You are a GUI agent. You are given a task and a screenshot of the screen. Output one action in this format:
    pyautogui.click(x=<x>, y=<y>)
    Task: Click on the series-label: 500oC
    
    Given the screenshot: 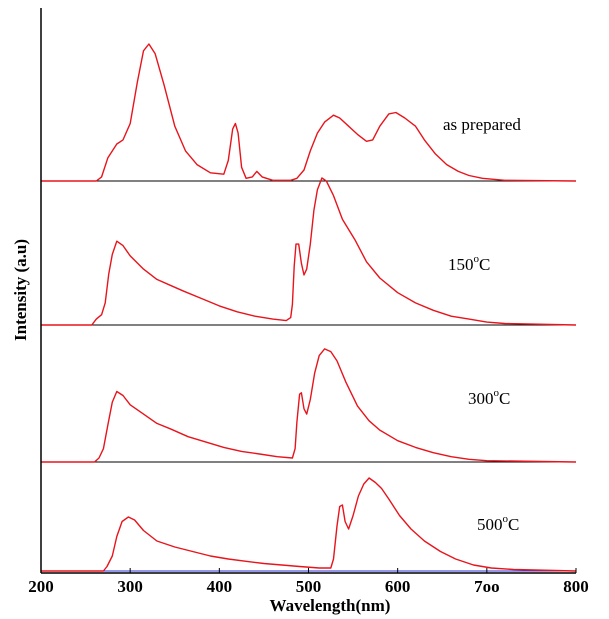 What is the action you would take?
    pyautogui.click(x=498, y=523)
    